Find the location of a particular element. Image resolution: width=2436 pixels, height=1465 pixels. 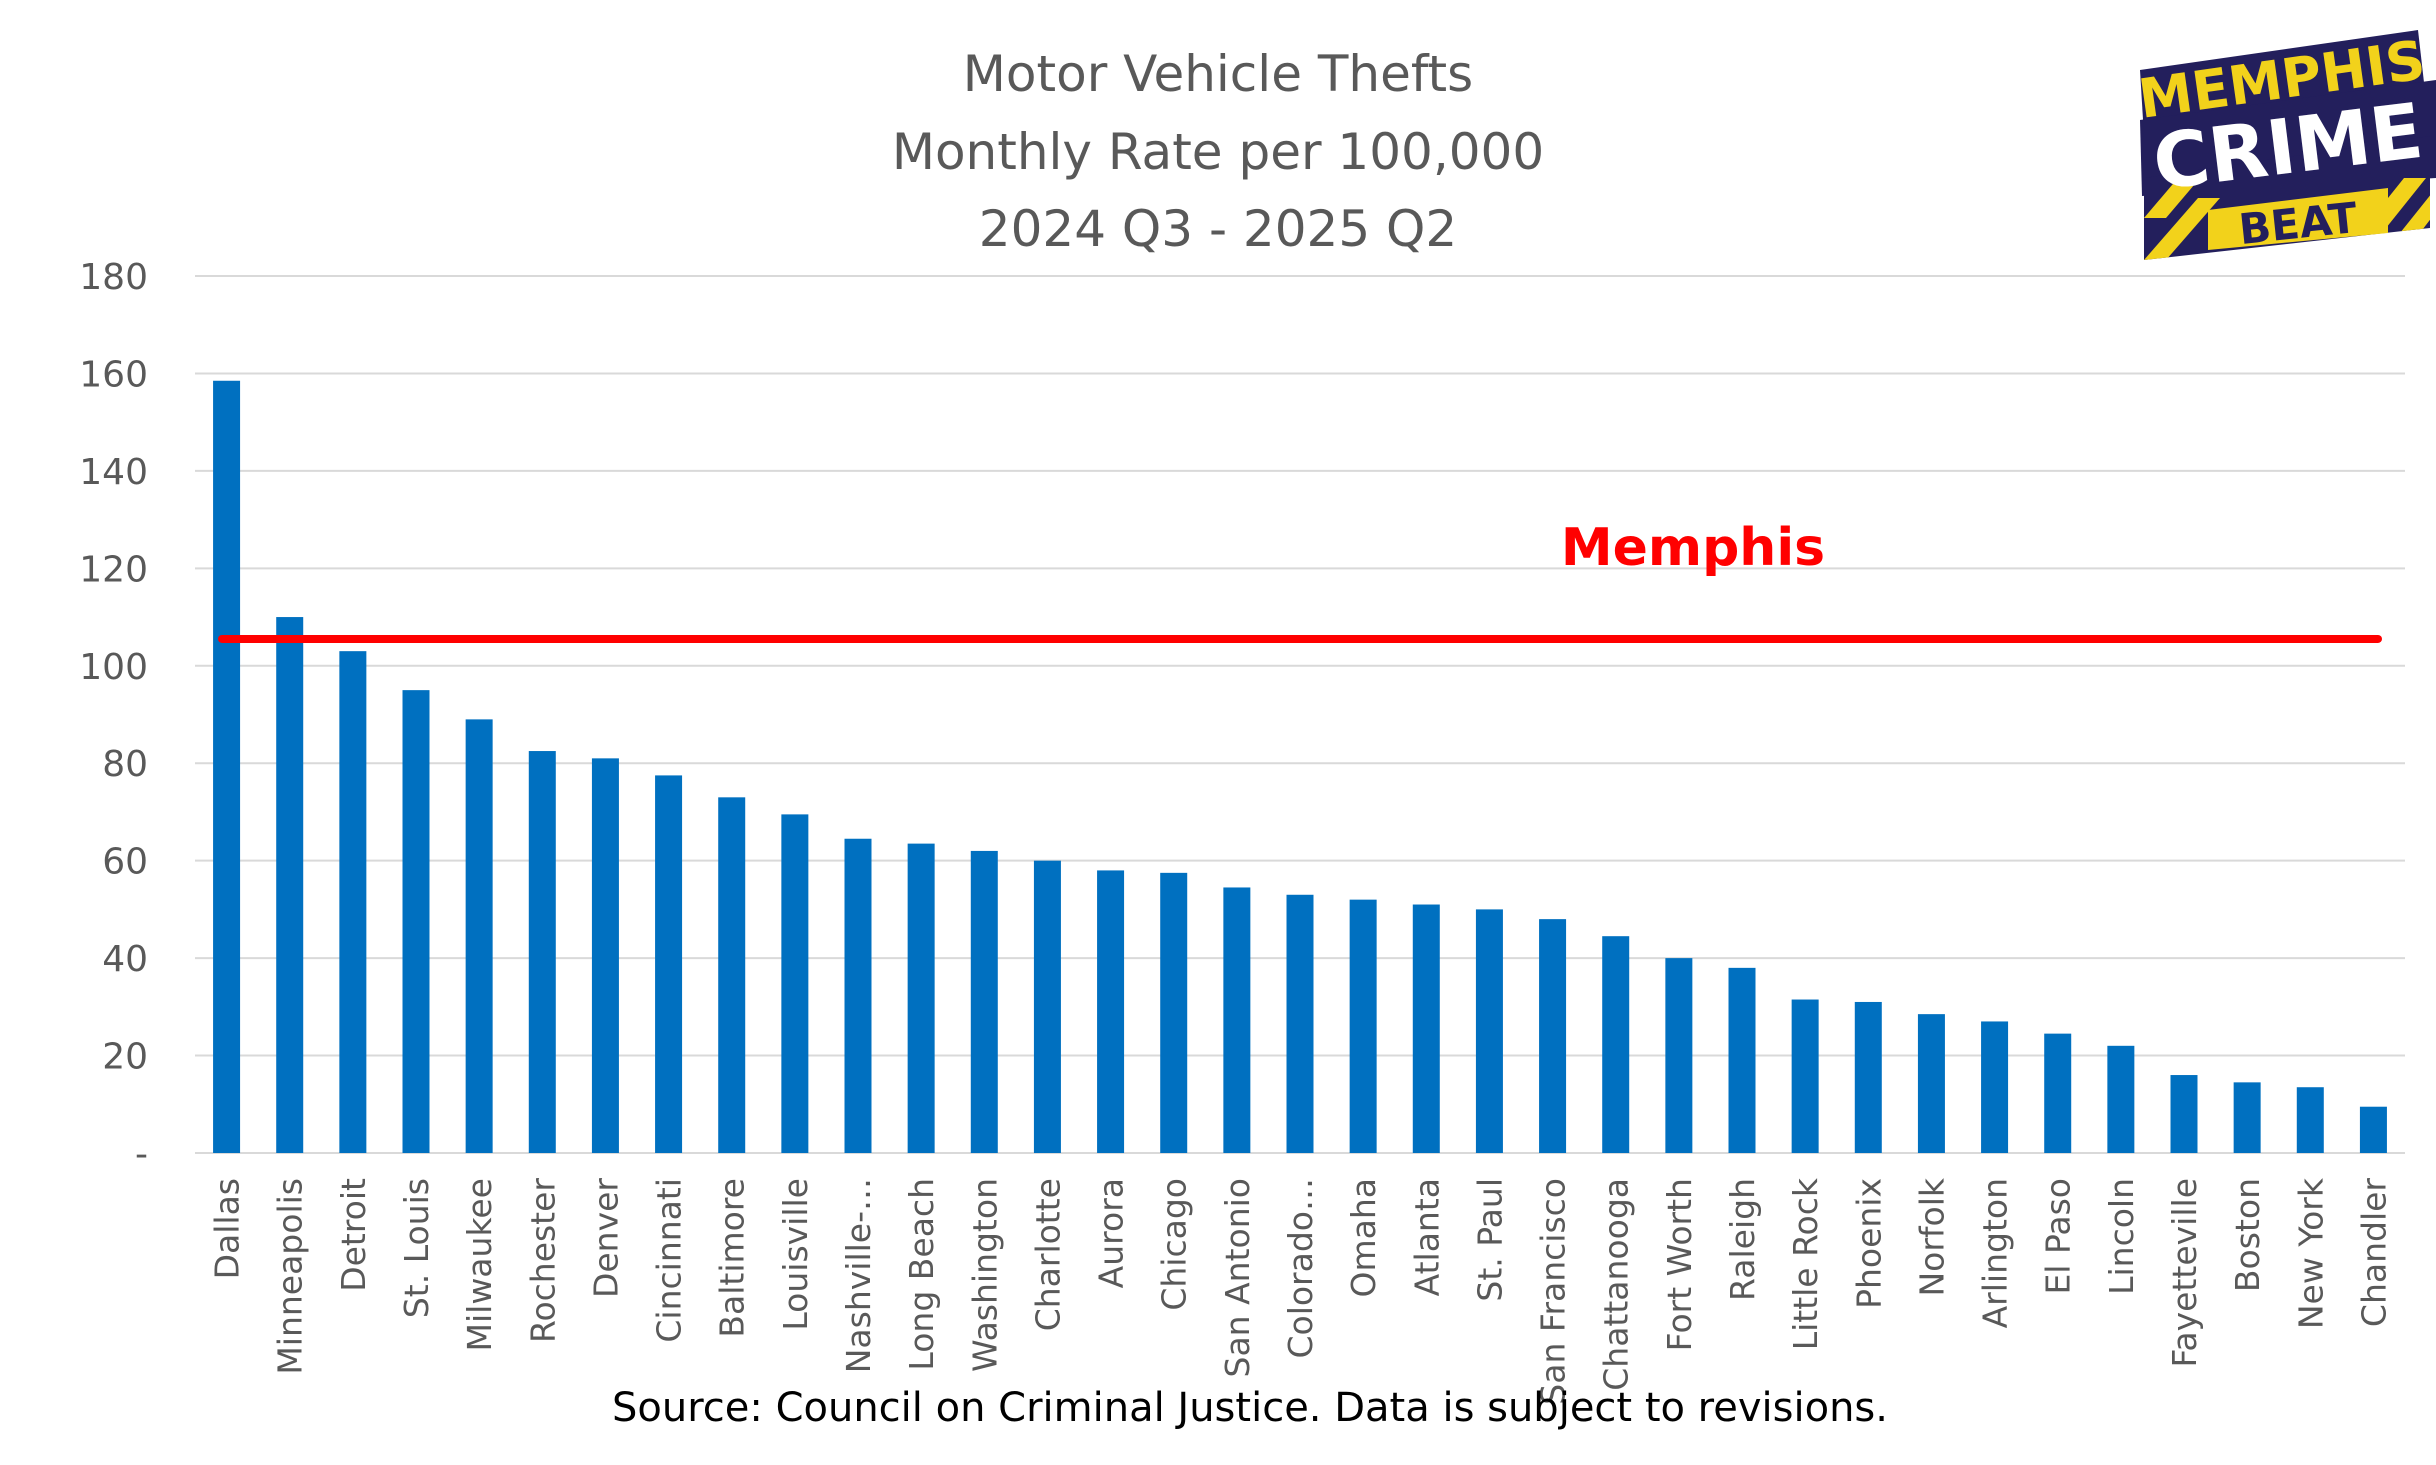

y-tick-label: 60 is located at coordinates (125, 862).